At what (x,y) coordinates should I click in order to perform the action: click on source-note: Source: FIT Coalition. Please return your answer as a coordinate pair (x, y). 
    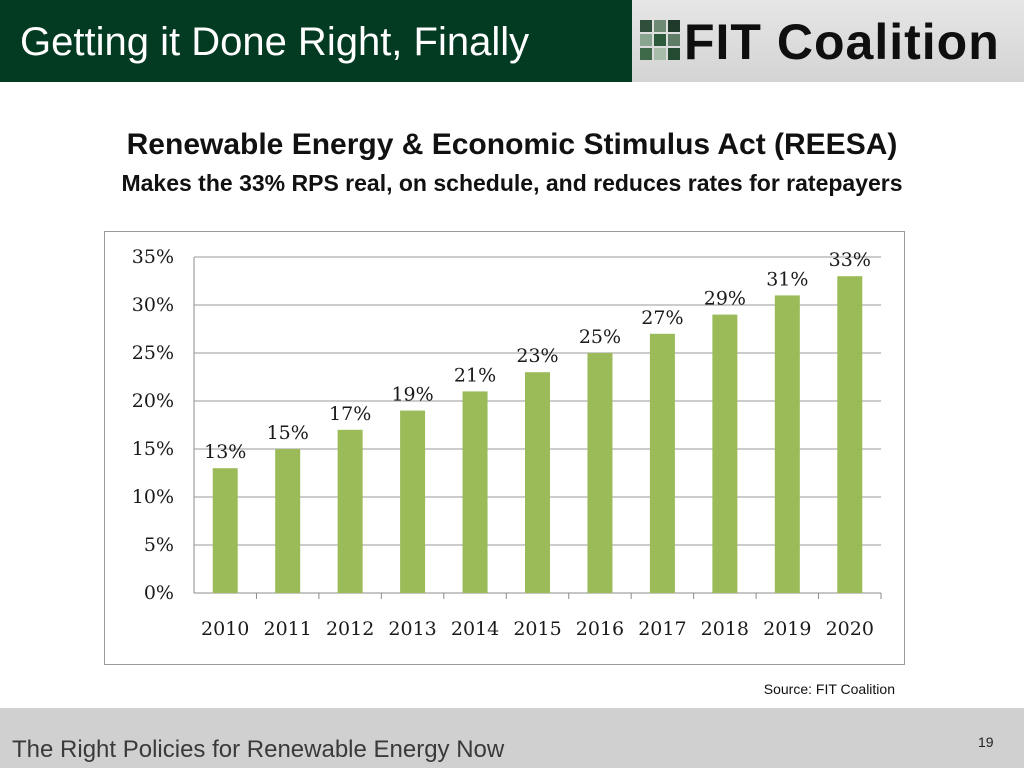
    Looking at the image, I should click on (829, 689).